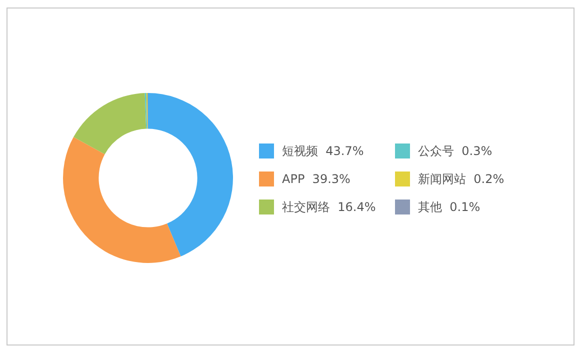 The image size is (581, 360). I want to click on legend-label: 新闻网站 0.2%, so click(461, 179).